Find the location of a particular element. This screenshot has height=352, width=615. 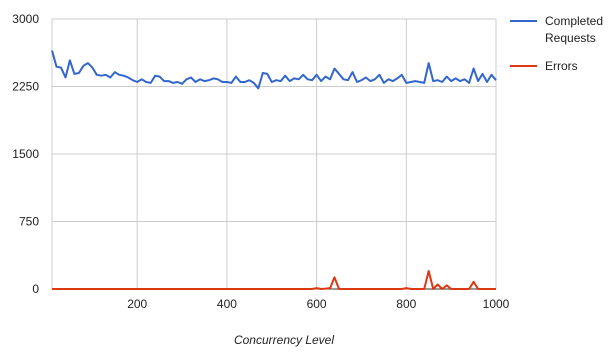

legend-label: Completed Requests is located at coordinates (574, 29).